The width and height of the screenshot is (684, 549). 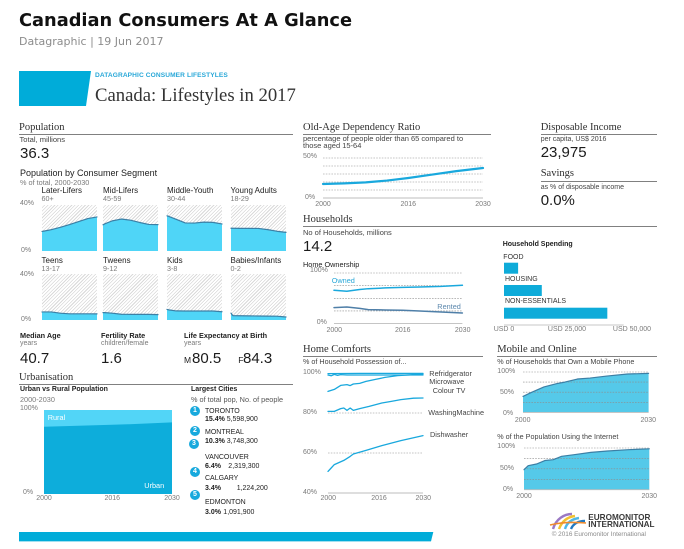 I want to click on segment-chart-subtitle: % of total, 2000-2030, so click(x=55, y=182).